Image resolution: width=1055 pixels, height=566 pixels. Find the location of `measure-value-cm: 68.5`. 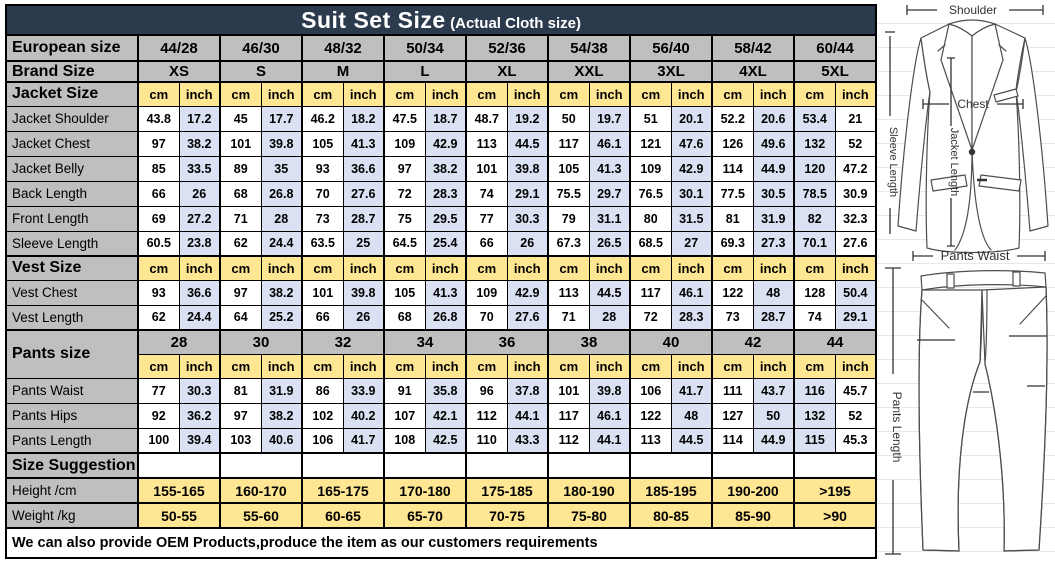

measure-value-cm: 68.5 is located at coordinates (650, 243).